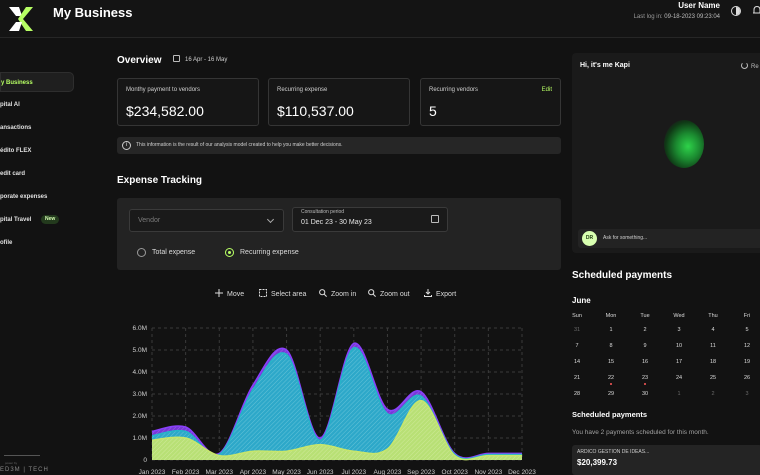 Image resolution: width=760 pixels, height=475 pixels. Describe the element at coordinates (713, 330) in the screenshot. I see `calendar-day: 4` at that location.